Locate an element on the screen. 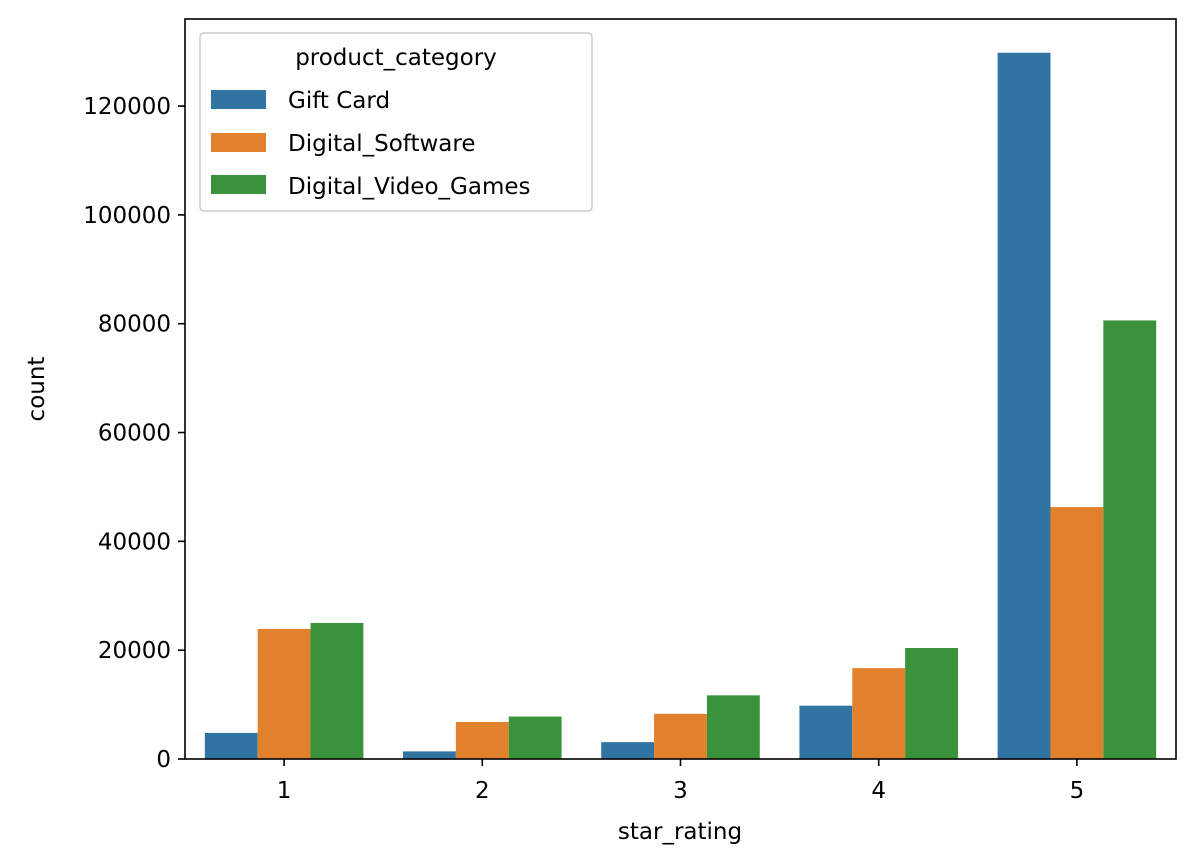 The width and height of the screenshot is (1196, 866). legend-box is located at coordinates (396, 122).